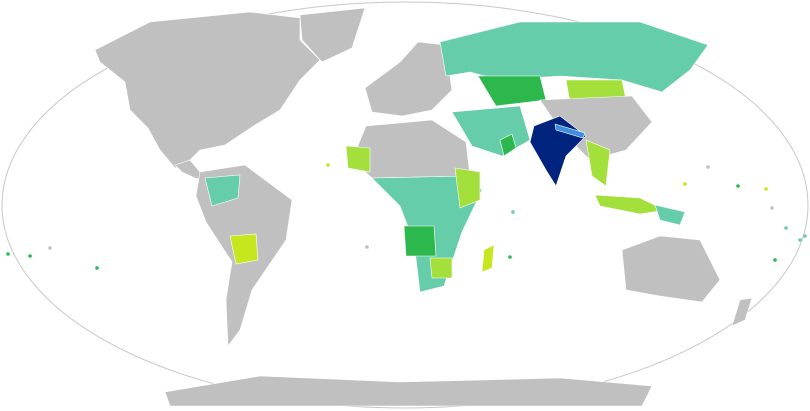 This screenshot has height=411, width=810. I want to click on region-madagascar, so click(488, 258).